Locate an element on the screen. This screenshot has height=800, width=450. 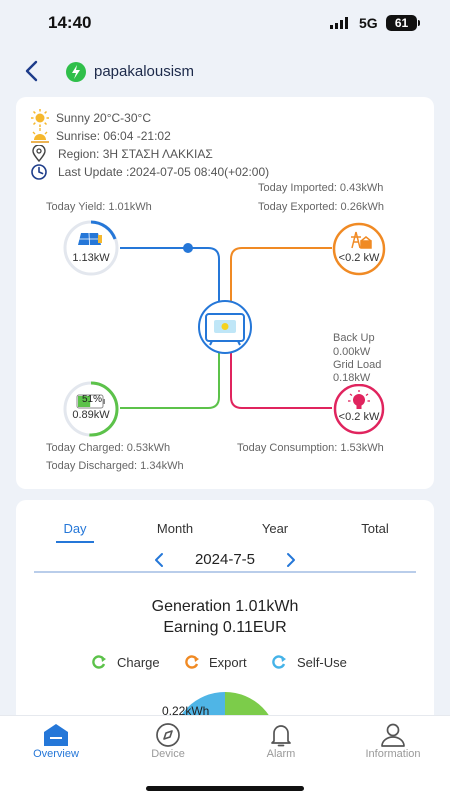
nav-device-label: Device is located at coordinates (168, 754).